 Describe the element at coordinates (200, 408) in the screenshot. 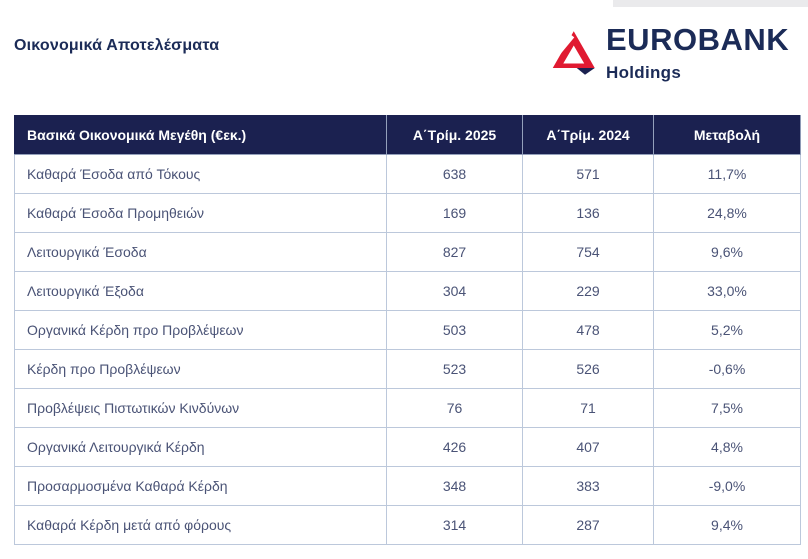

I see `metric-label-cell: Προβλέψεις Πιστωτικών Κινδύνων` at that location.